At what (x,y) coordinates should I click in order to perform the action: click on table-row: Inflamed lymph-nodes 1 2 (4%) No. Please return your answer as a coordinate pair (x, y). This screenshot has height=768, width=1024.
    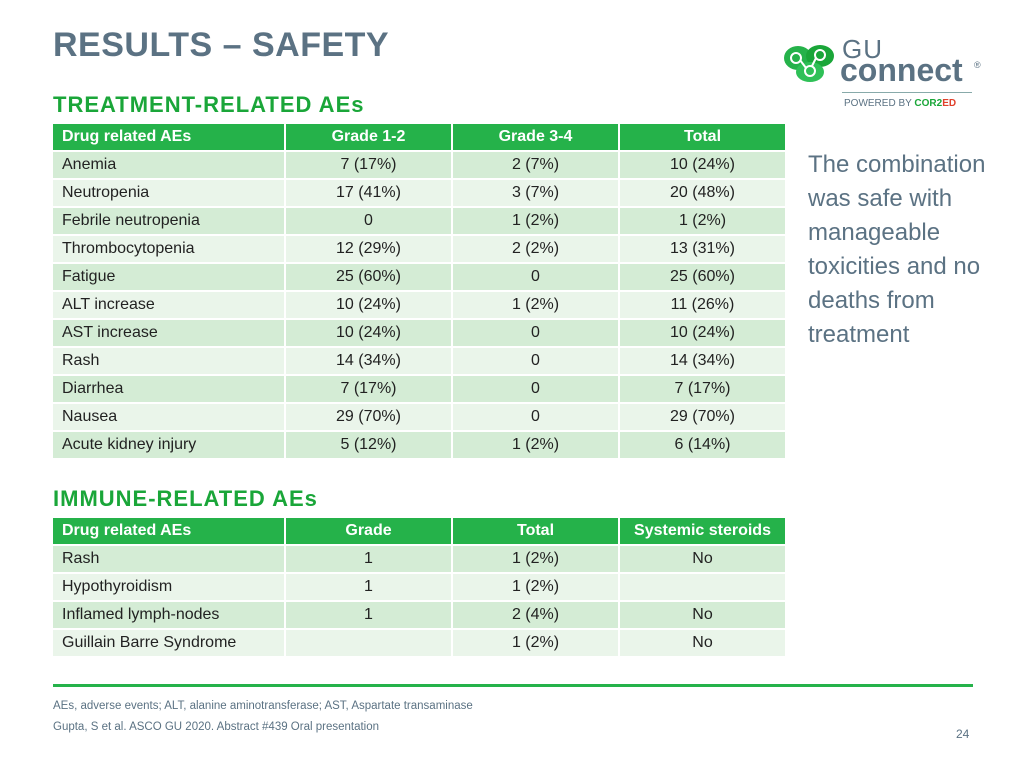
    Looking at the image, I should click on (420, 616).